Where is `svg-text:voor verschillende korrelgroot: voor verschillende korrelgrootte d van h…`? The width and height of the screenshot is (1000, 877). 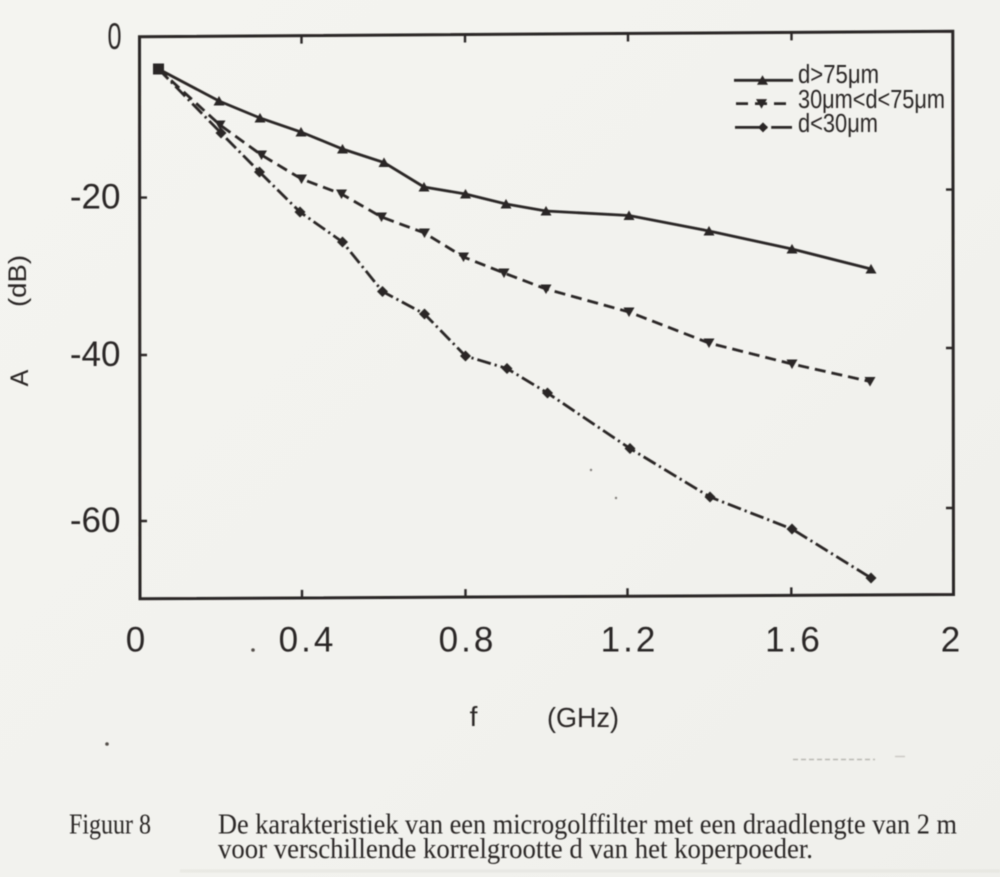 svg-text:voor verschillende korrelgroot: voor verschillende korrelgrootte d van h… is located at coordinates (515, 849).